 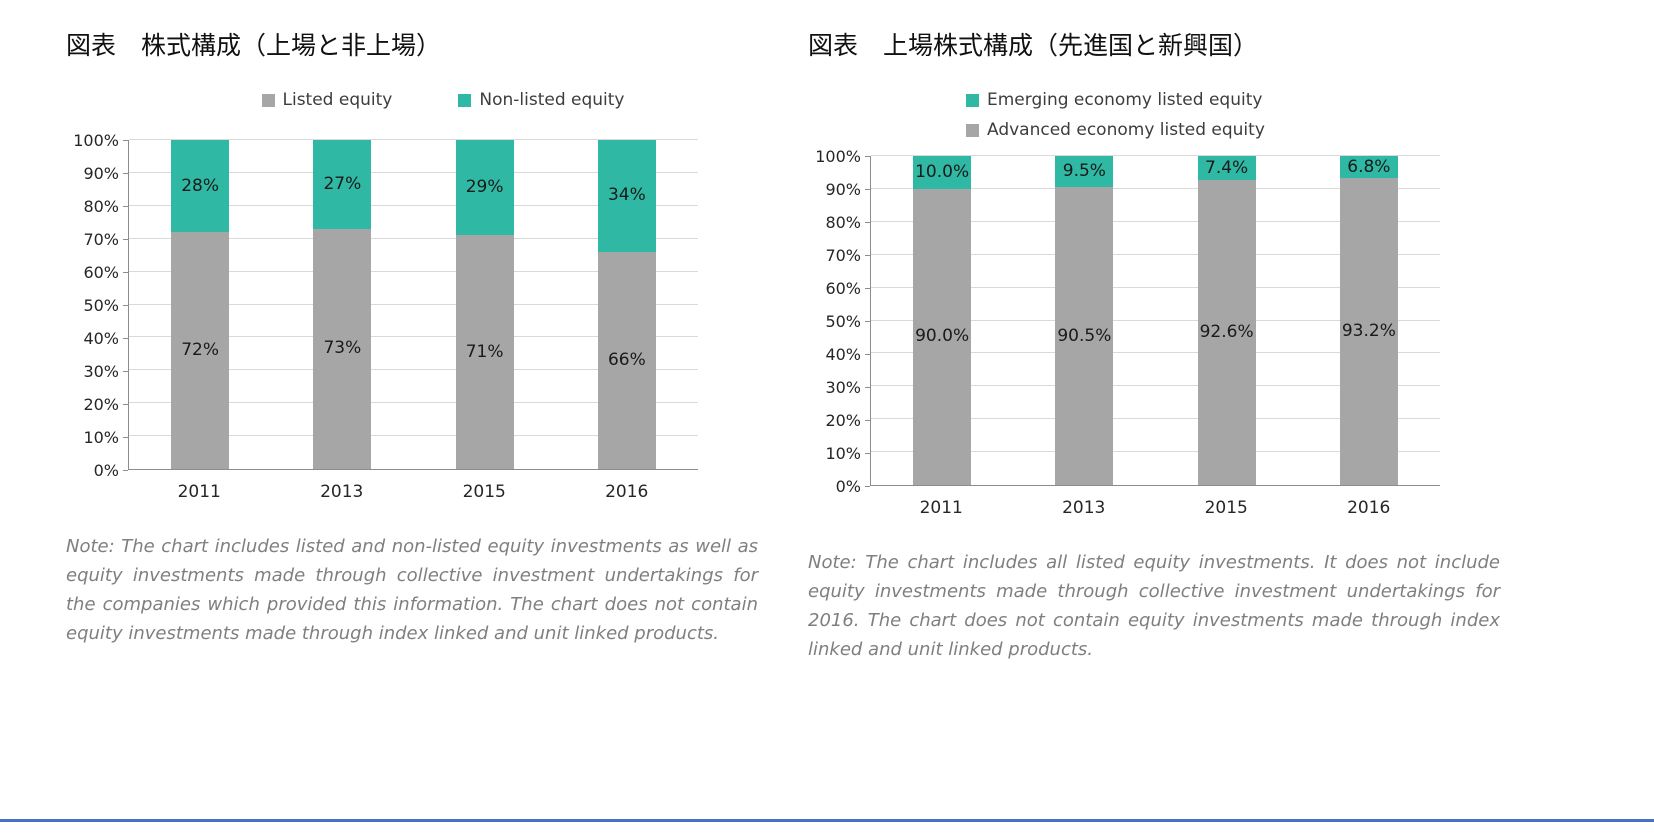 I want to click on bar-value-label: 90.0%, so click(x=942, y=336).